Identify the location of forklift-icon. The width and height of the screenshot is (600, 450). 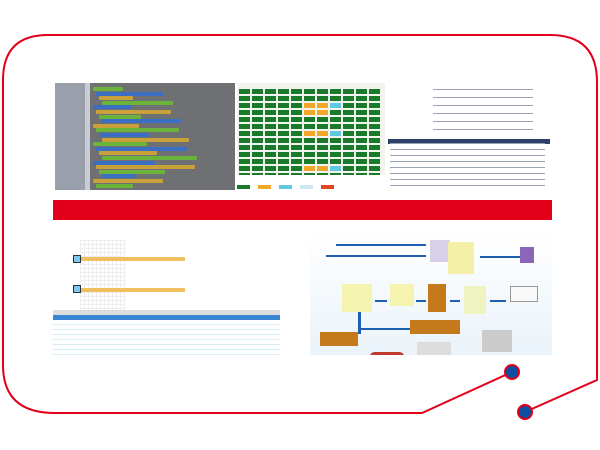
(402, 295).